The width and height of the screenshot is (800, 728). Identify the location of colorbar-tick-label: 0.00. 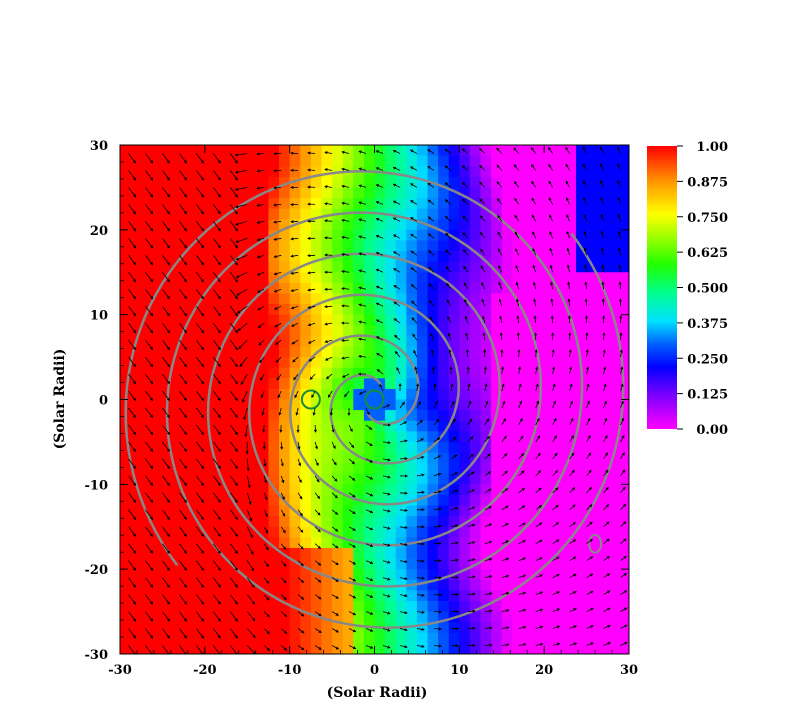
(712, 430).